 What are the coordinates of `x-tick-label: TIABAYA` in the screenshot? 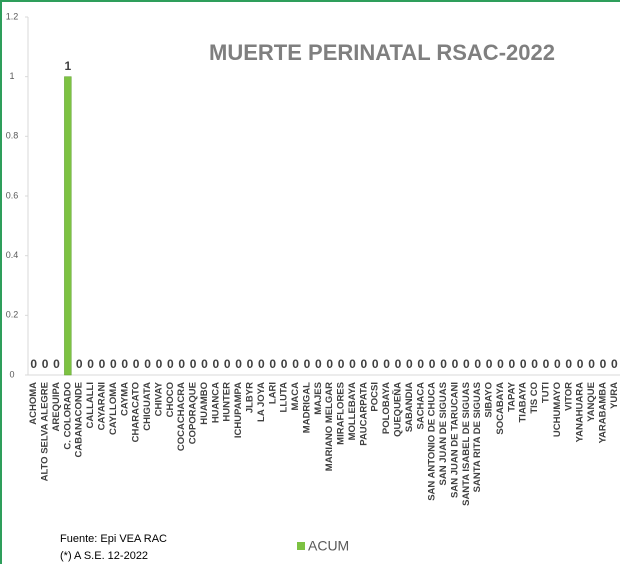 It's located at (523, 402).